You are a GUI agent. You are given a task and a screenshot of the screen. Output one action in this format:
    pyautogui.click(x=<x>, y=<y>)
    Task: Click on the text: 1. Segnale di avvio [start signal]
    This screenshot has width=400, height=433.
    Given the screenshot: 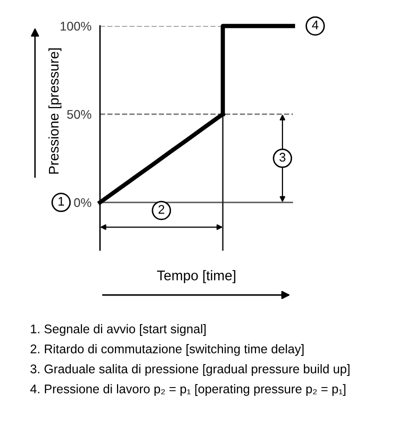 What is the action you would take?
    pyautogui.click(x=118, y=330)
    